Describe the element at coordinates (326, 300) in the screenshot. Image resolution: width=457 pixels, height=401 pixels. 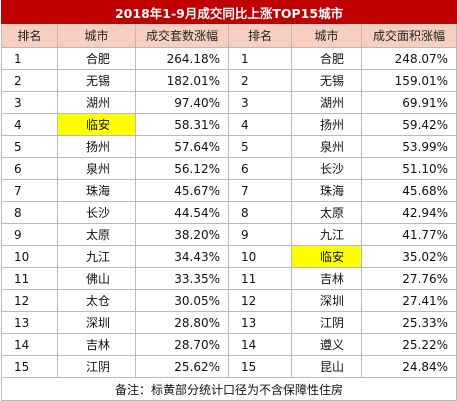
I see `city-cell-right: 深圳` at that location.